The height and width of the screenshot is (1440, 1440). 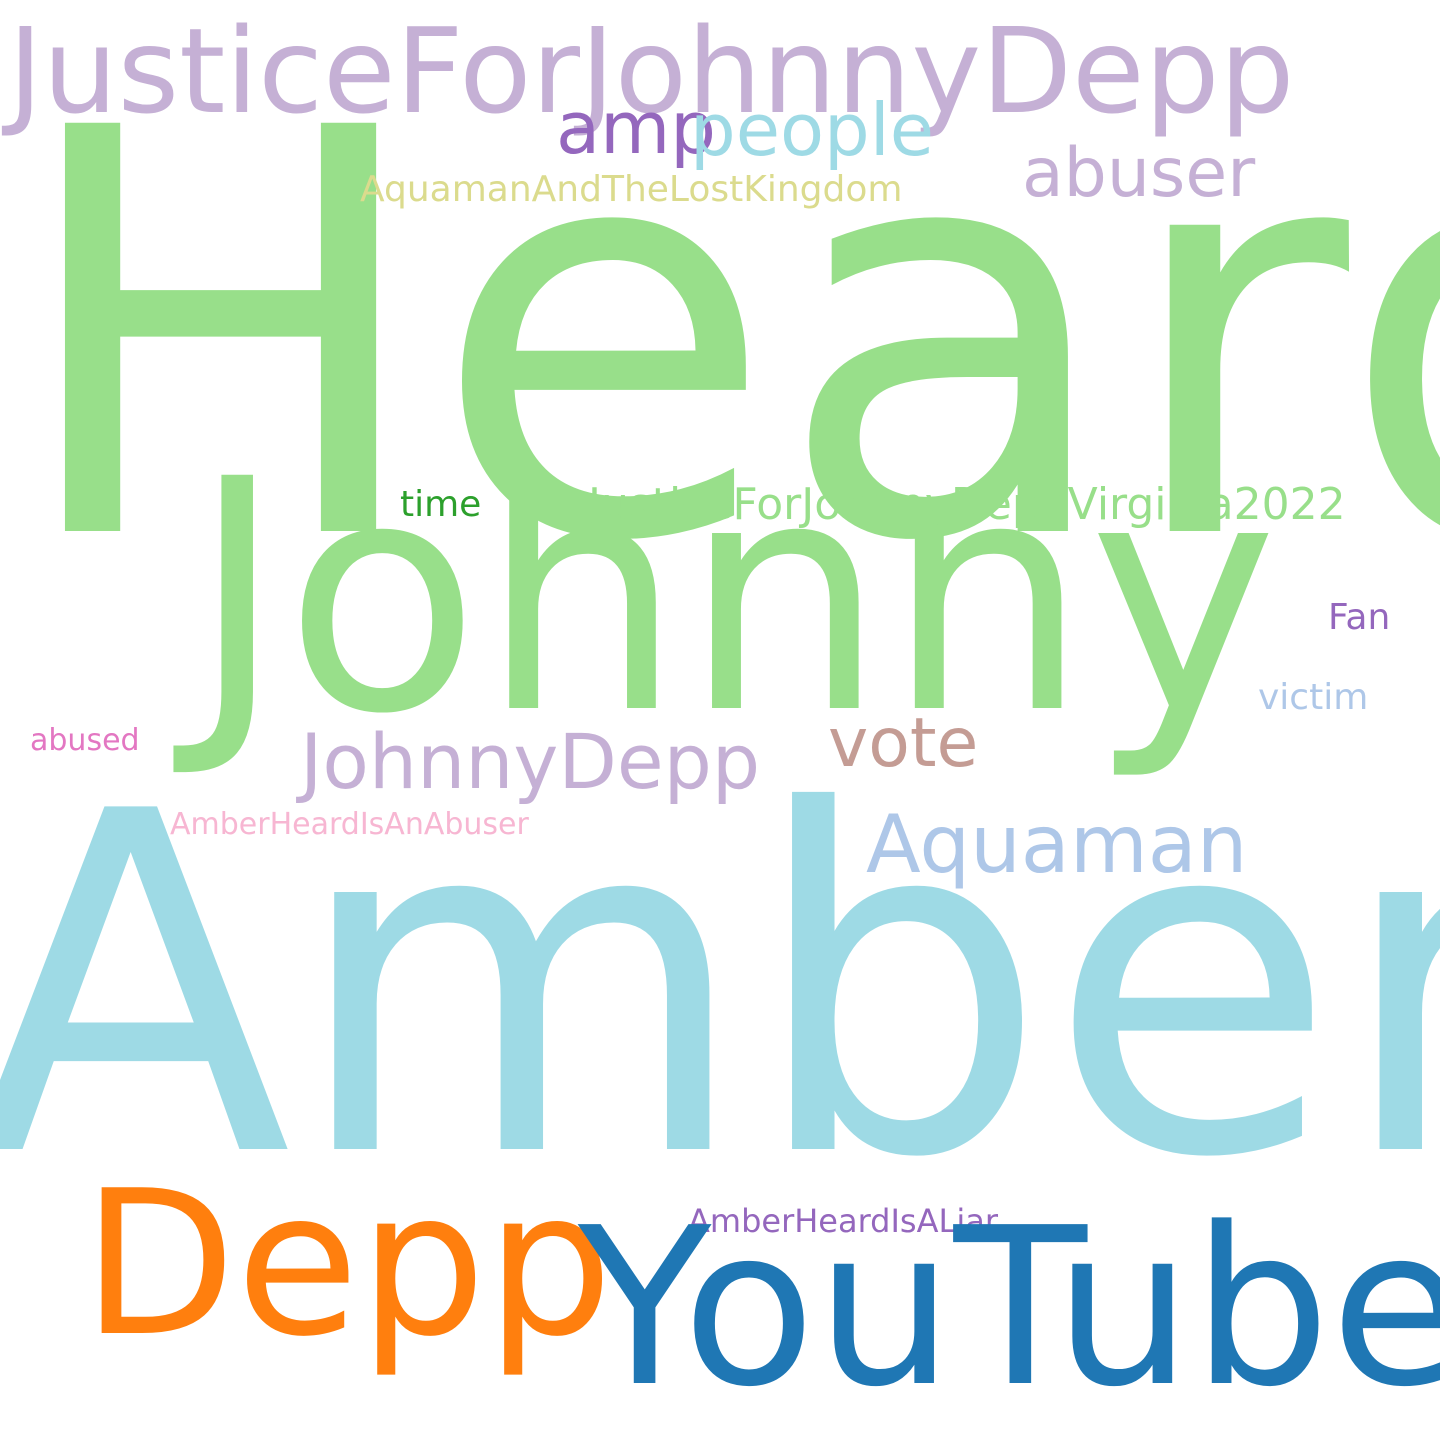 What do you see at coordinates (1359, 617) in the screenshot?
I see `word-fan: Fan` at bounding box center [1359, 617].